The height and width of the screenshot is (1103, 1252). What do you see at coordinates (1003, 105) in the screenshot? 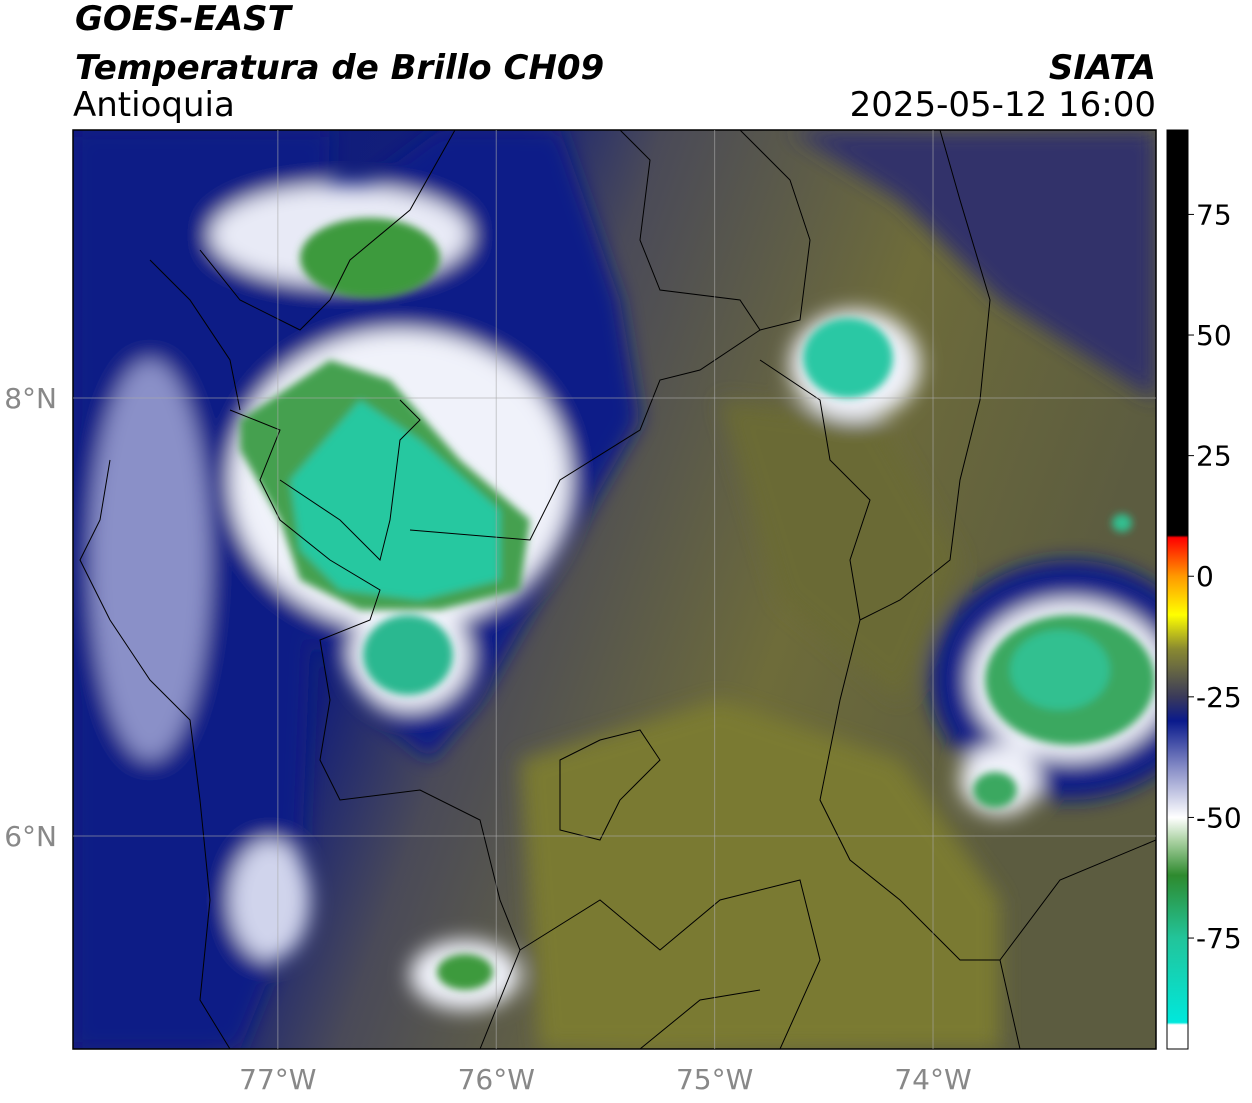
I see `datetime: 2025-05-12 16:00` at bounding box center [1003, 105].